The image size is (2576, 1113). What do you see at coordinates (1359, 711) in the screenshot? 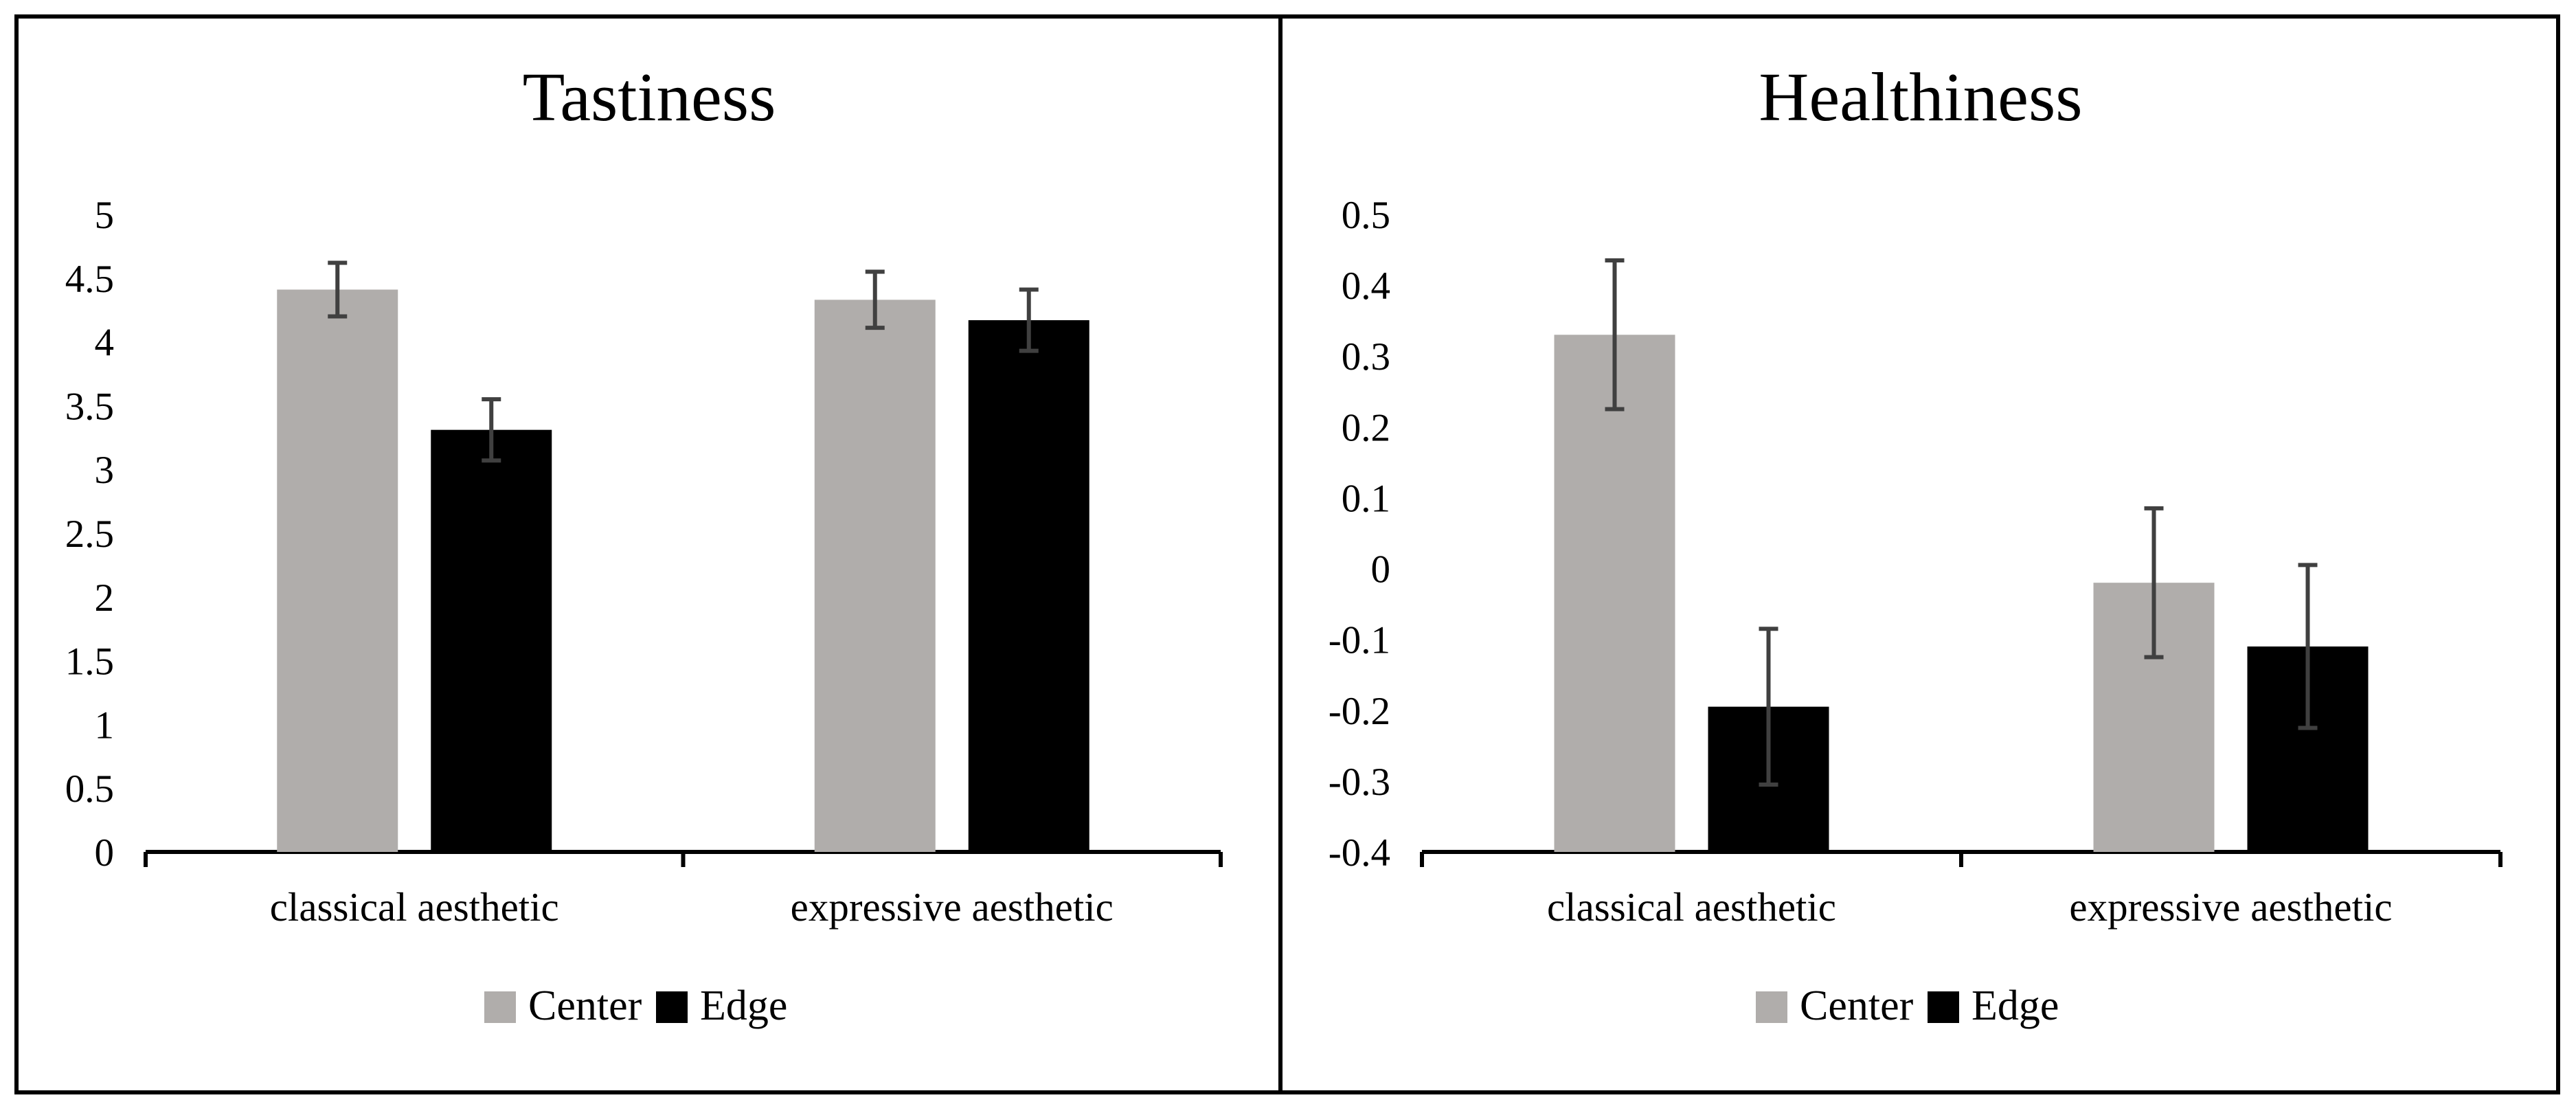
I see `y-tick-label: -0.2` at bounding box center [1359, 711].